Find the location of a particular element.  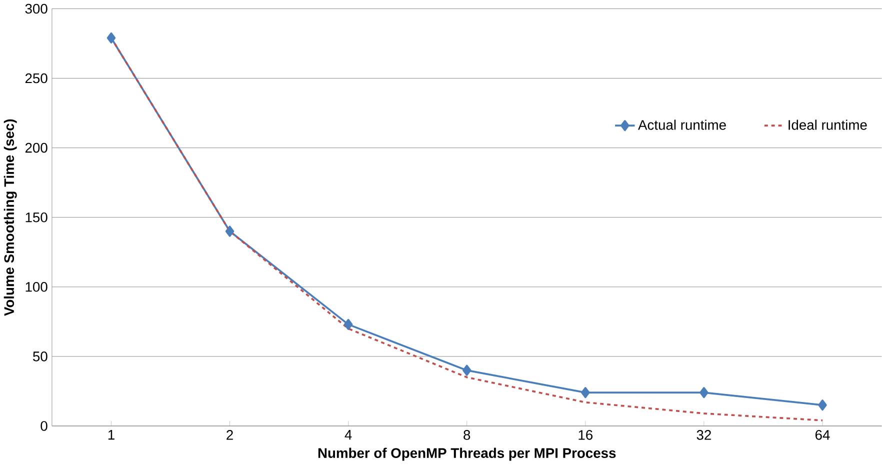

x-tick-label: 2 is located at coordinates (229, 435).